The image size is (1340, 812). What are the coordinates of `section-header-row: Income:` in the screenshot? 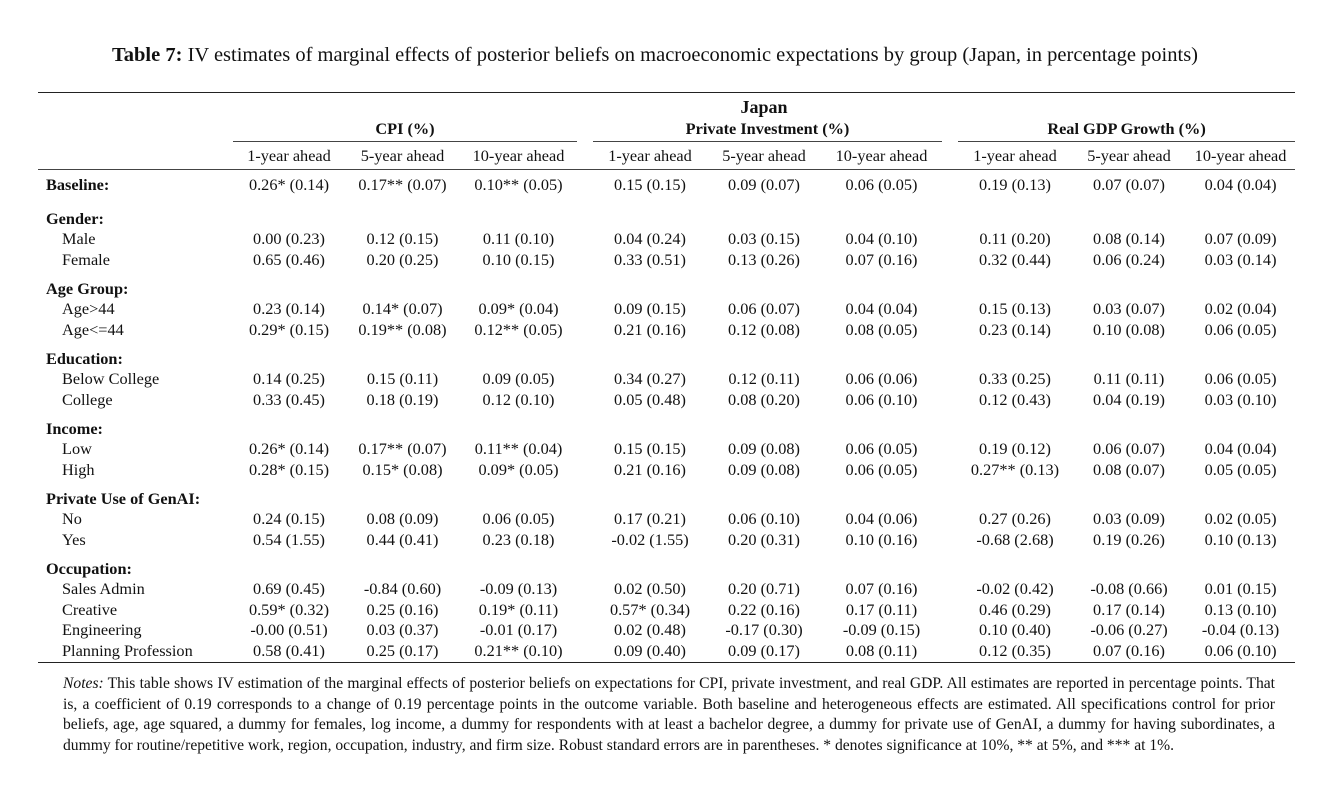 It's located at (666, 428).